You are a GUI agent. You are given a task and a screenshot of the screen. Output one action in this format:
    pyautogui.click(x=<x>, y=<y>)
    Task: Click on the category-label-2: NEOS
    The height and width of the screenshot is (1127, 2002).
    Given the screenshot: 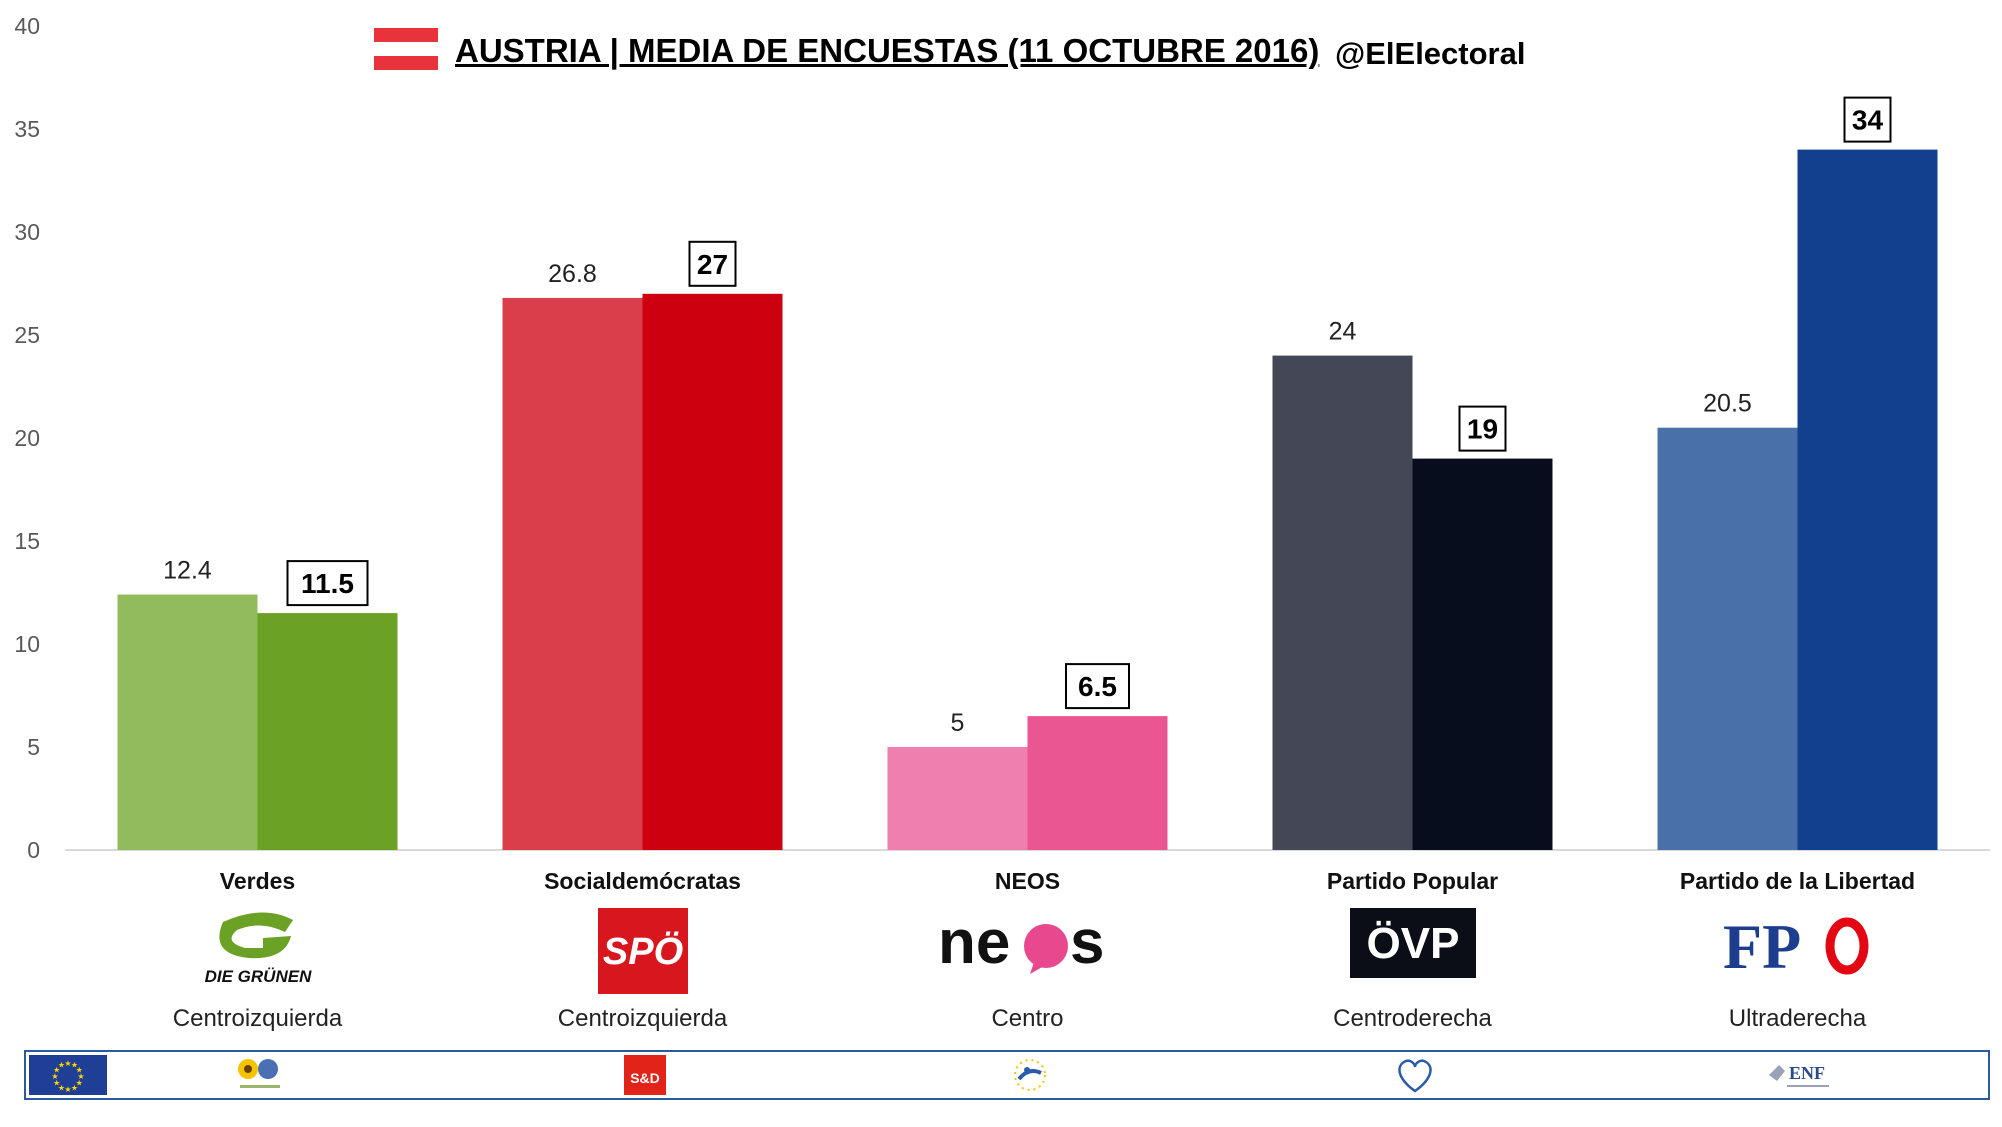 What is the action you would take?
    pyautogui.click(x=1027, y=881)
    